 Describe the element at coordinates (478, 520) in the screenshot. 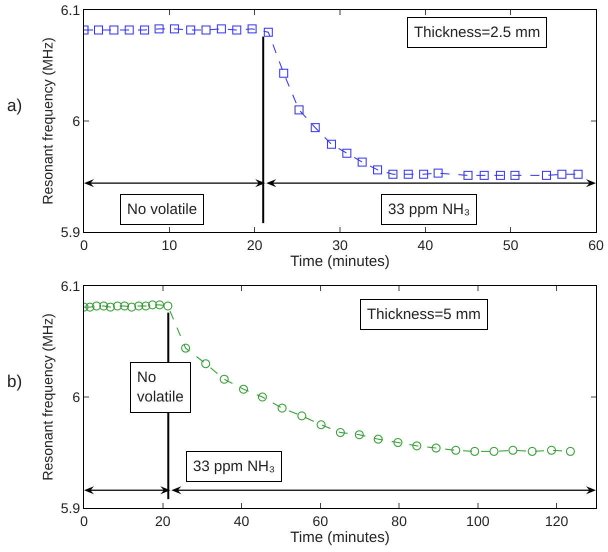

I see `x-tick-label: 100` at that location.